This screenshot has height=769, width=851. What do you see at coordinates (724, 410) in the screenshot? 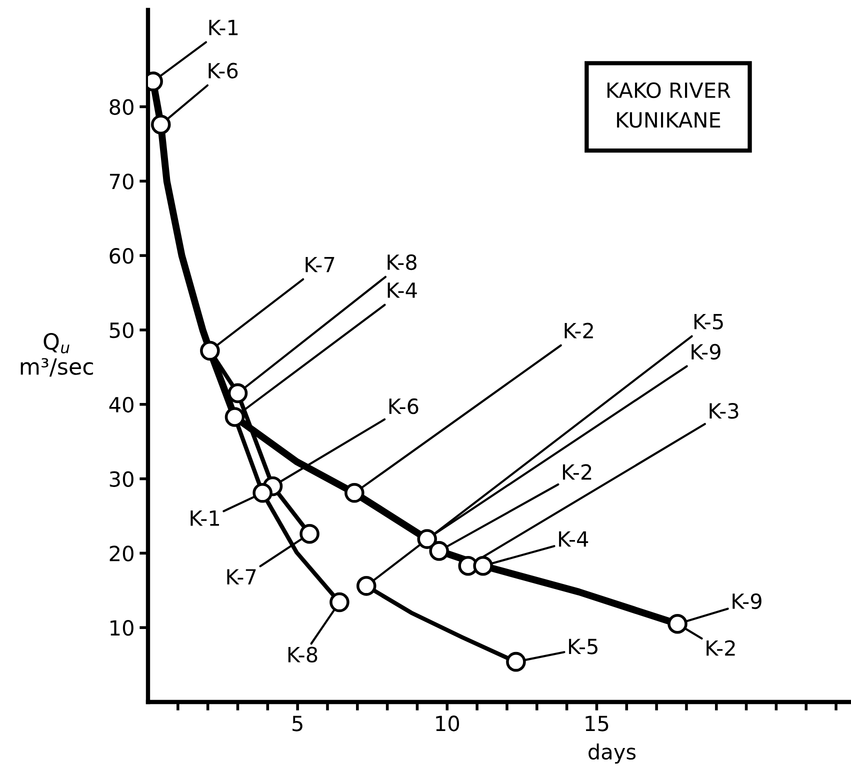
I see `annotation: K-3` at bounding box center [724, 410].